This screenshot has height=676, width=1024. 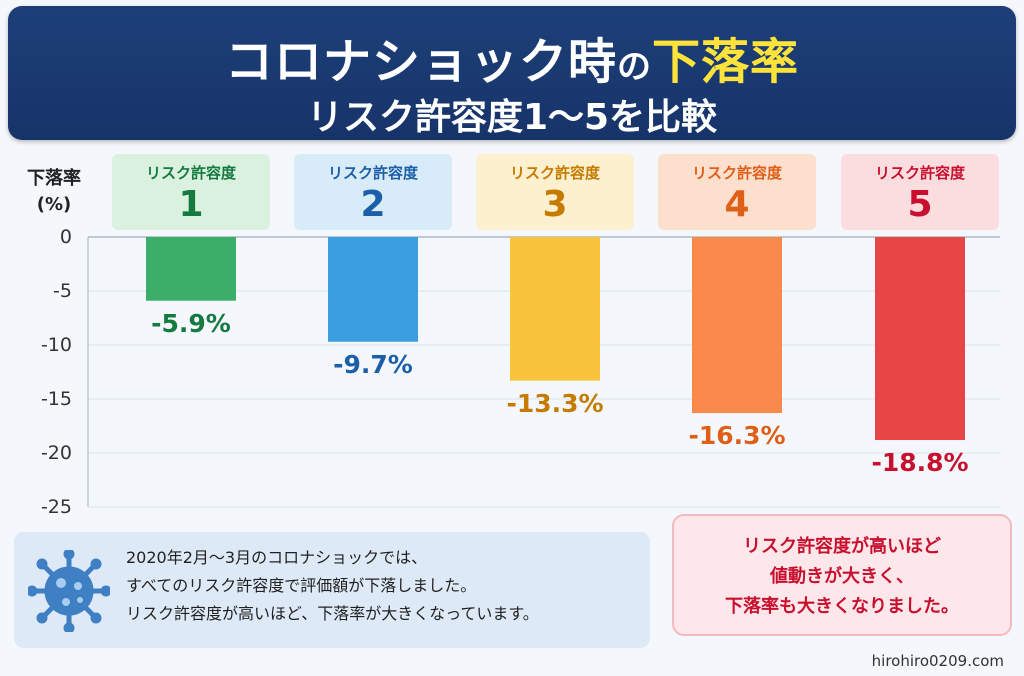 I want to click on category-header-1: リスク許容度 1, so click(x=191, y=192).